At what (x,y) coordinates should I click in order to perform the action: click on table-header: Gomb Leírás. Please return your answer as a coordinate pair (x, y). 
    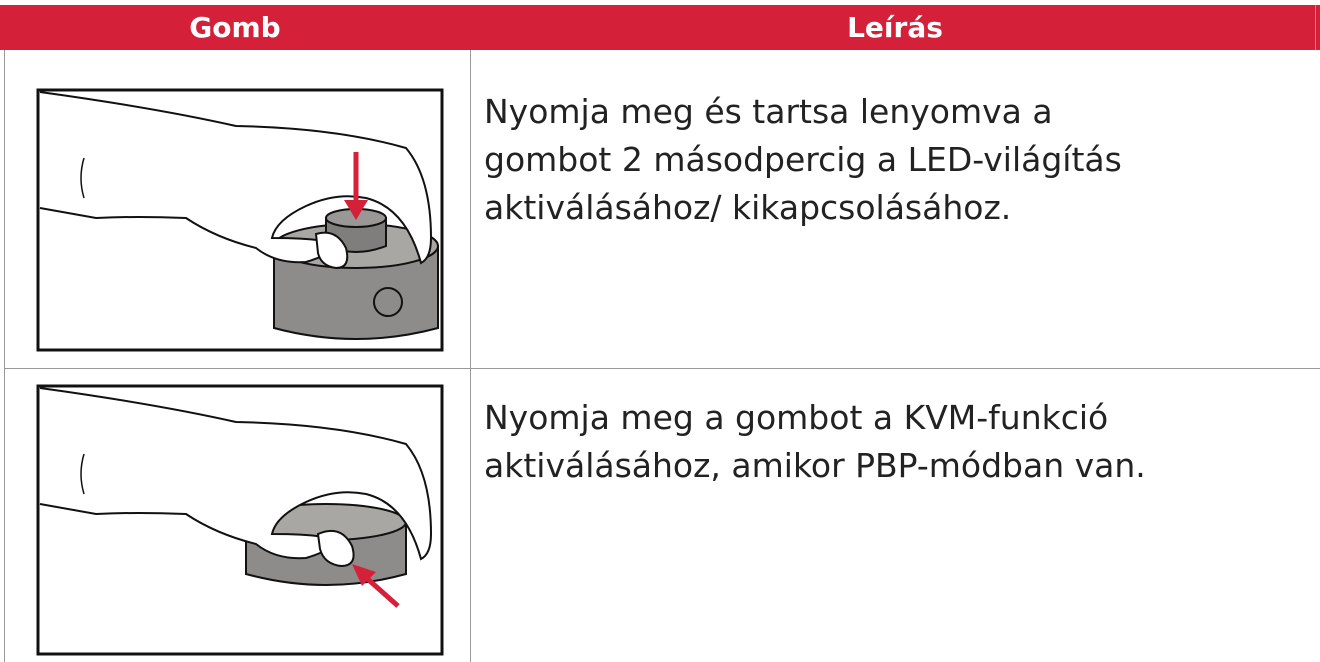
    Looking at the image, I should click on (660, 27).